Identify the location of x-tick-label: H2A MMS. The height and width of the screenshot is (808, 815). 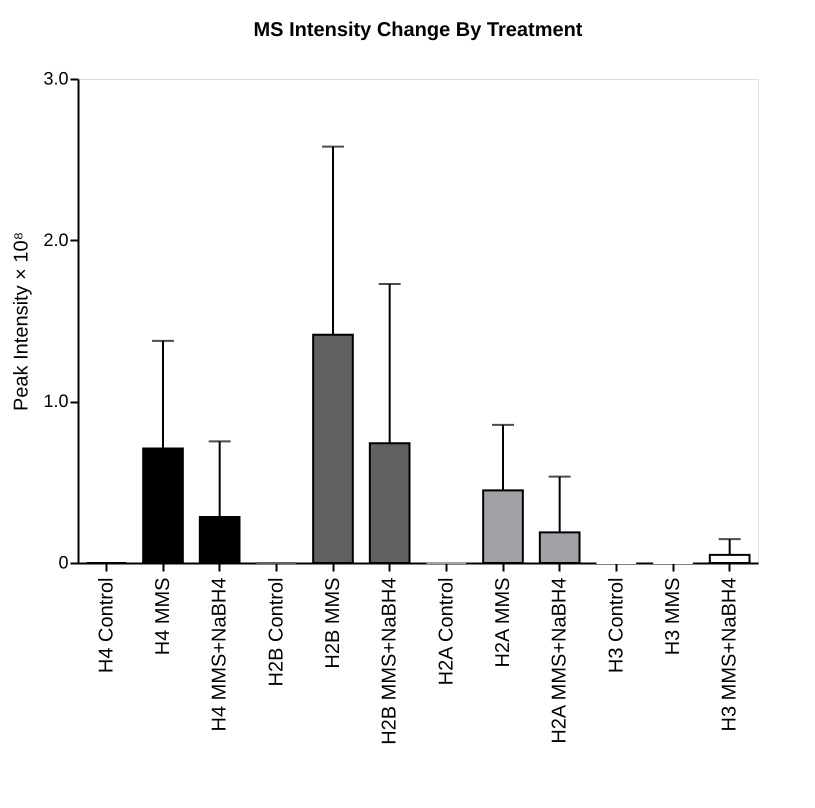
(503, 623).